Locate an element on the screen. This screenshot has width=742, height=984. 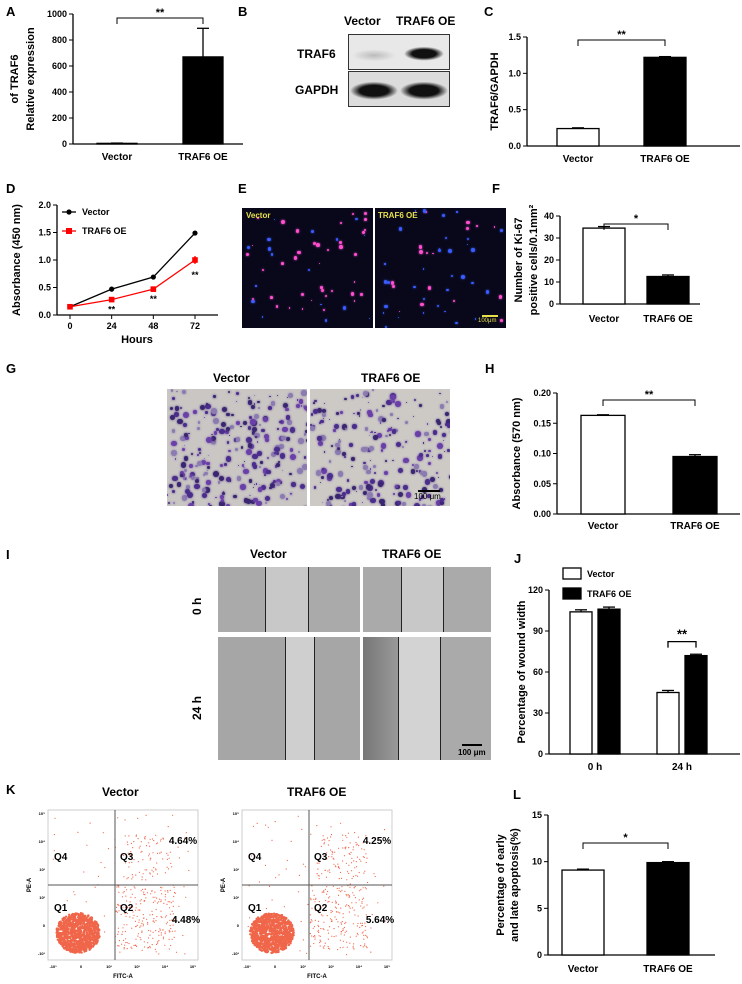
panel-label-f: F is located at coordinates (496, 188).